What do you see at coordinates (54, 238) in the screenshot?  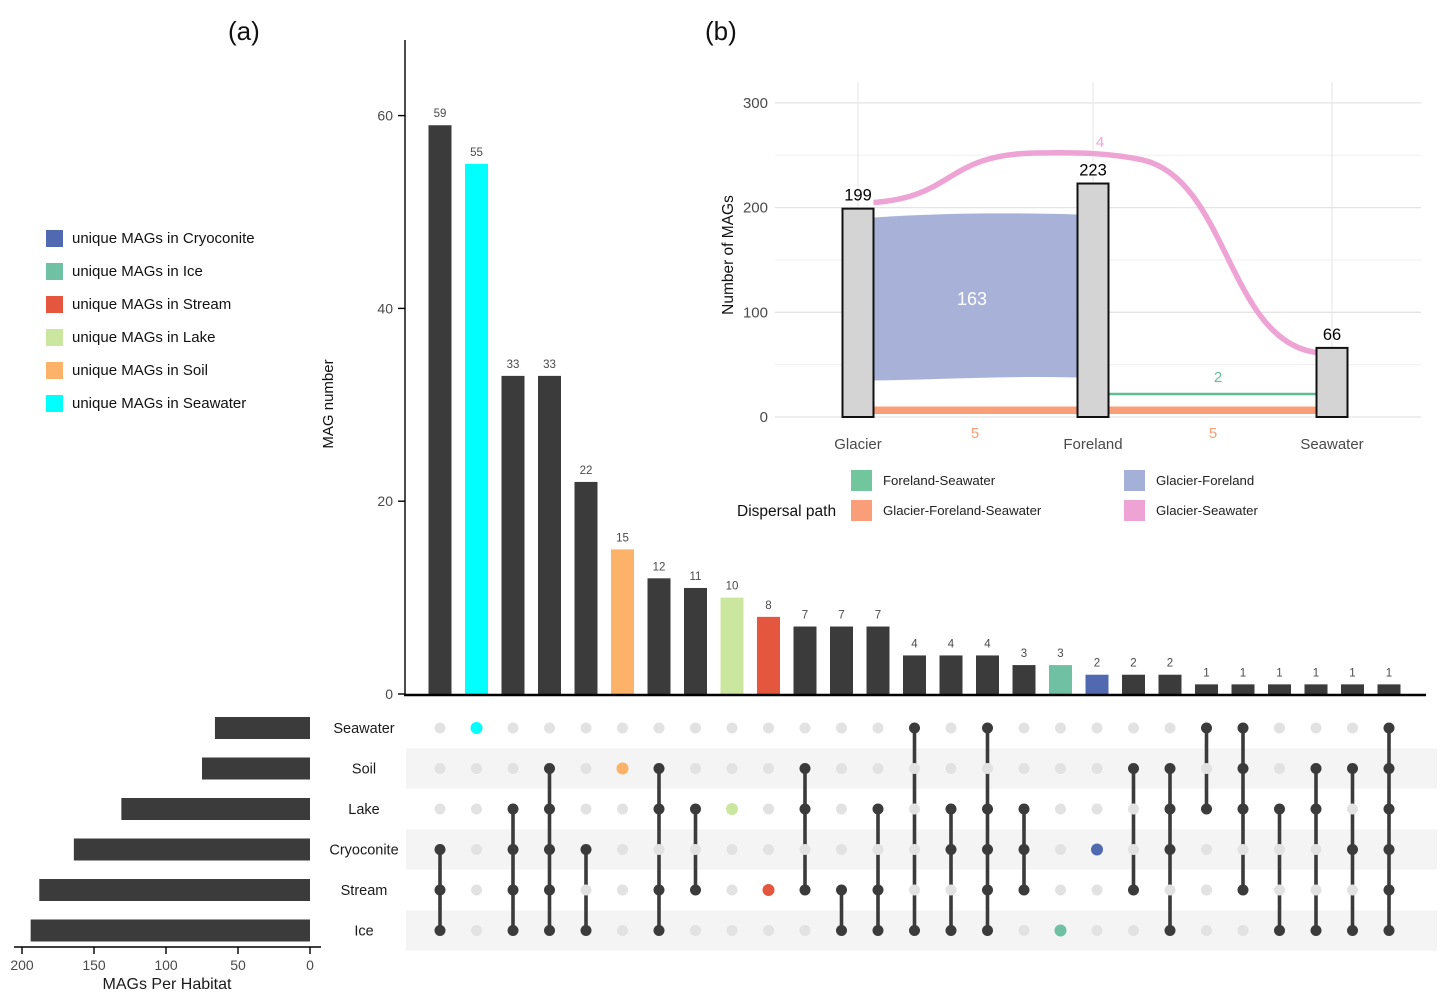 I see `legend-swatch-cryoconite` at bounding box center [54, 238].